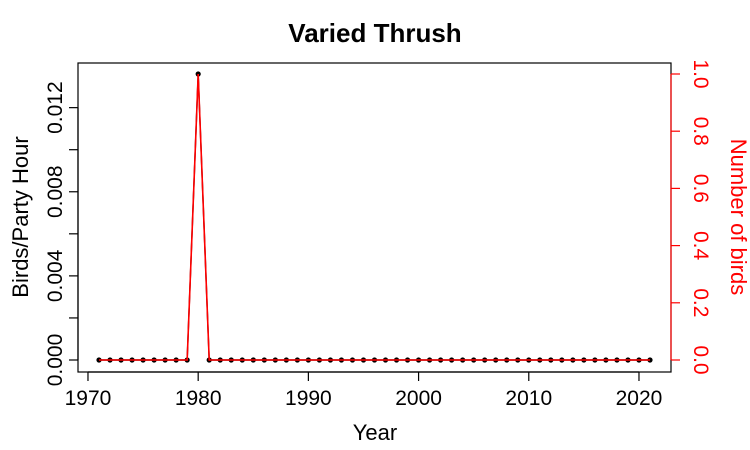  Describe the element at coordinates (198, 398) in the screenshot. I see `x-tick-label: 1980` at that location.